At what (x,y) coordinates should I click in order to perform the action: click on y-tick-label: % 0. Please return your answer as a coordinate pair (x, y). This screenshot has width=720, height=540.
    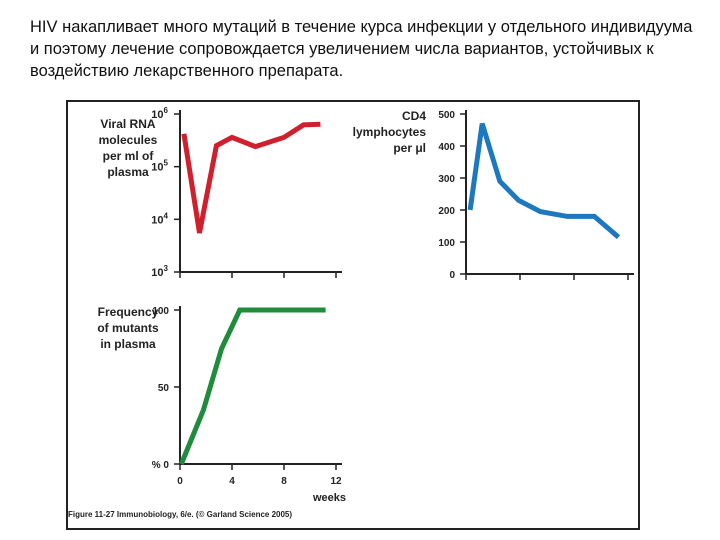
    Looking at the image, I should click on (161, 465).